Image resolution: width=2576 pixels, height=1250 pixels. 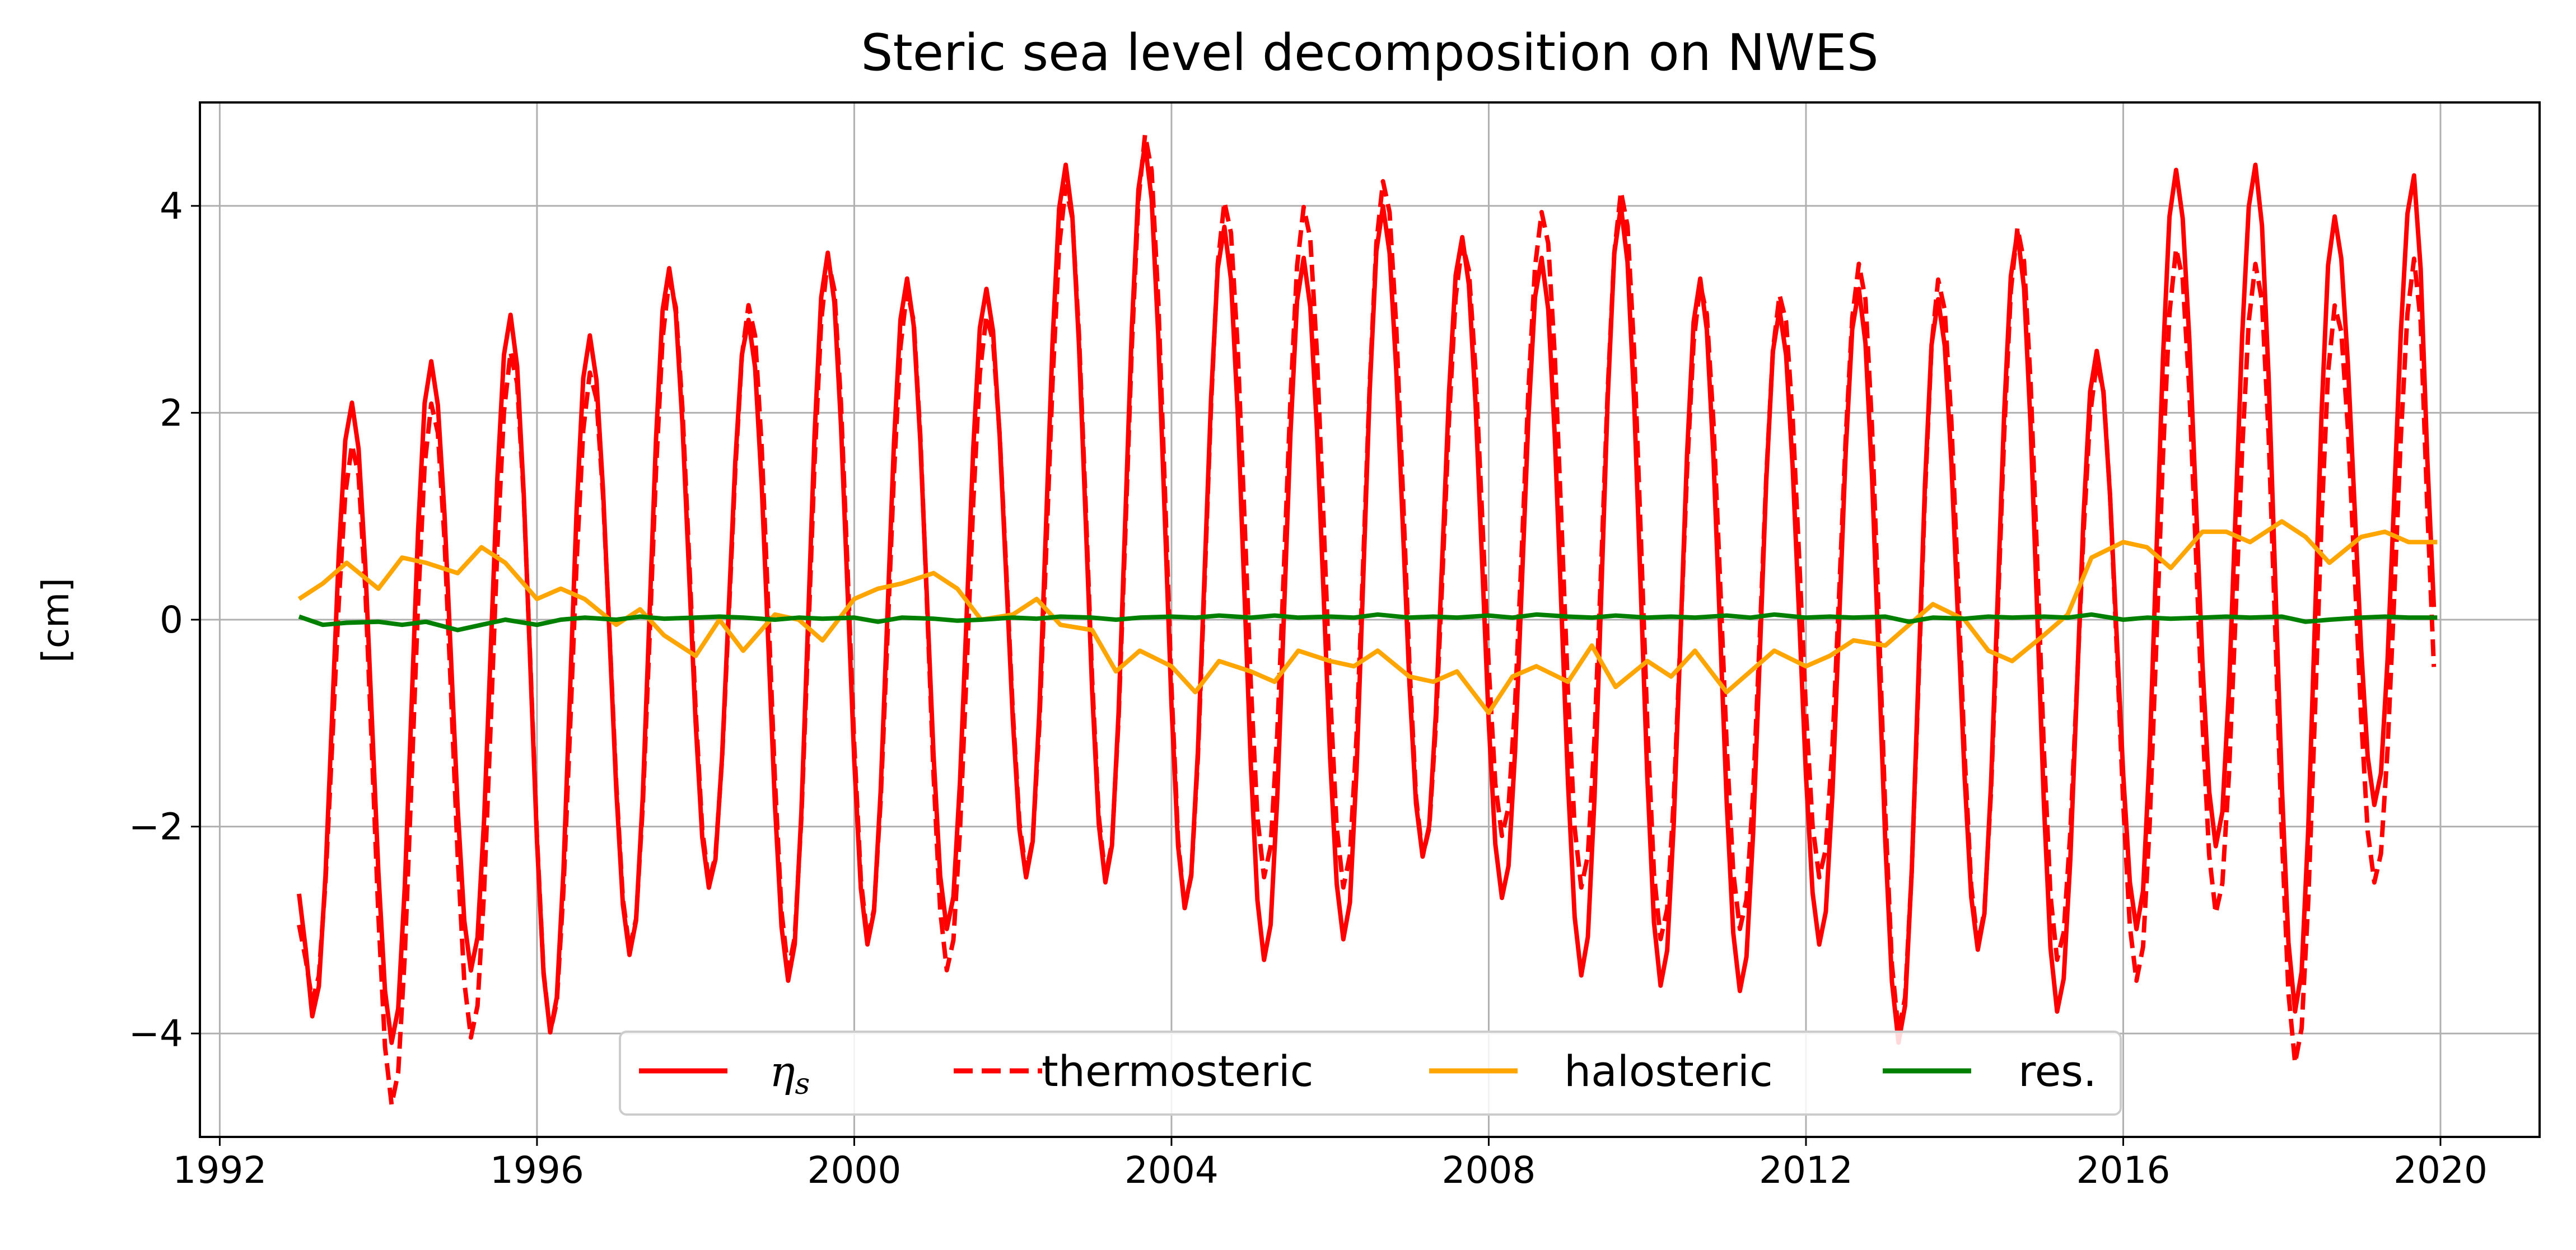 What do you see at coordinates (2058, 1071) in the screenshot?
I see `legend-label-res: res.` at bounding box center [2058, 1071].